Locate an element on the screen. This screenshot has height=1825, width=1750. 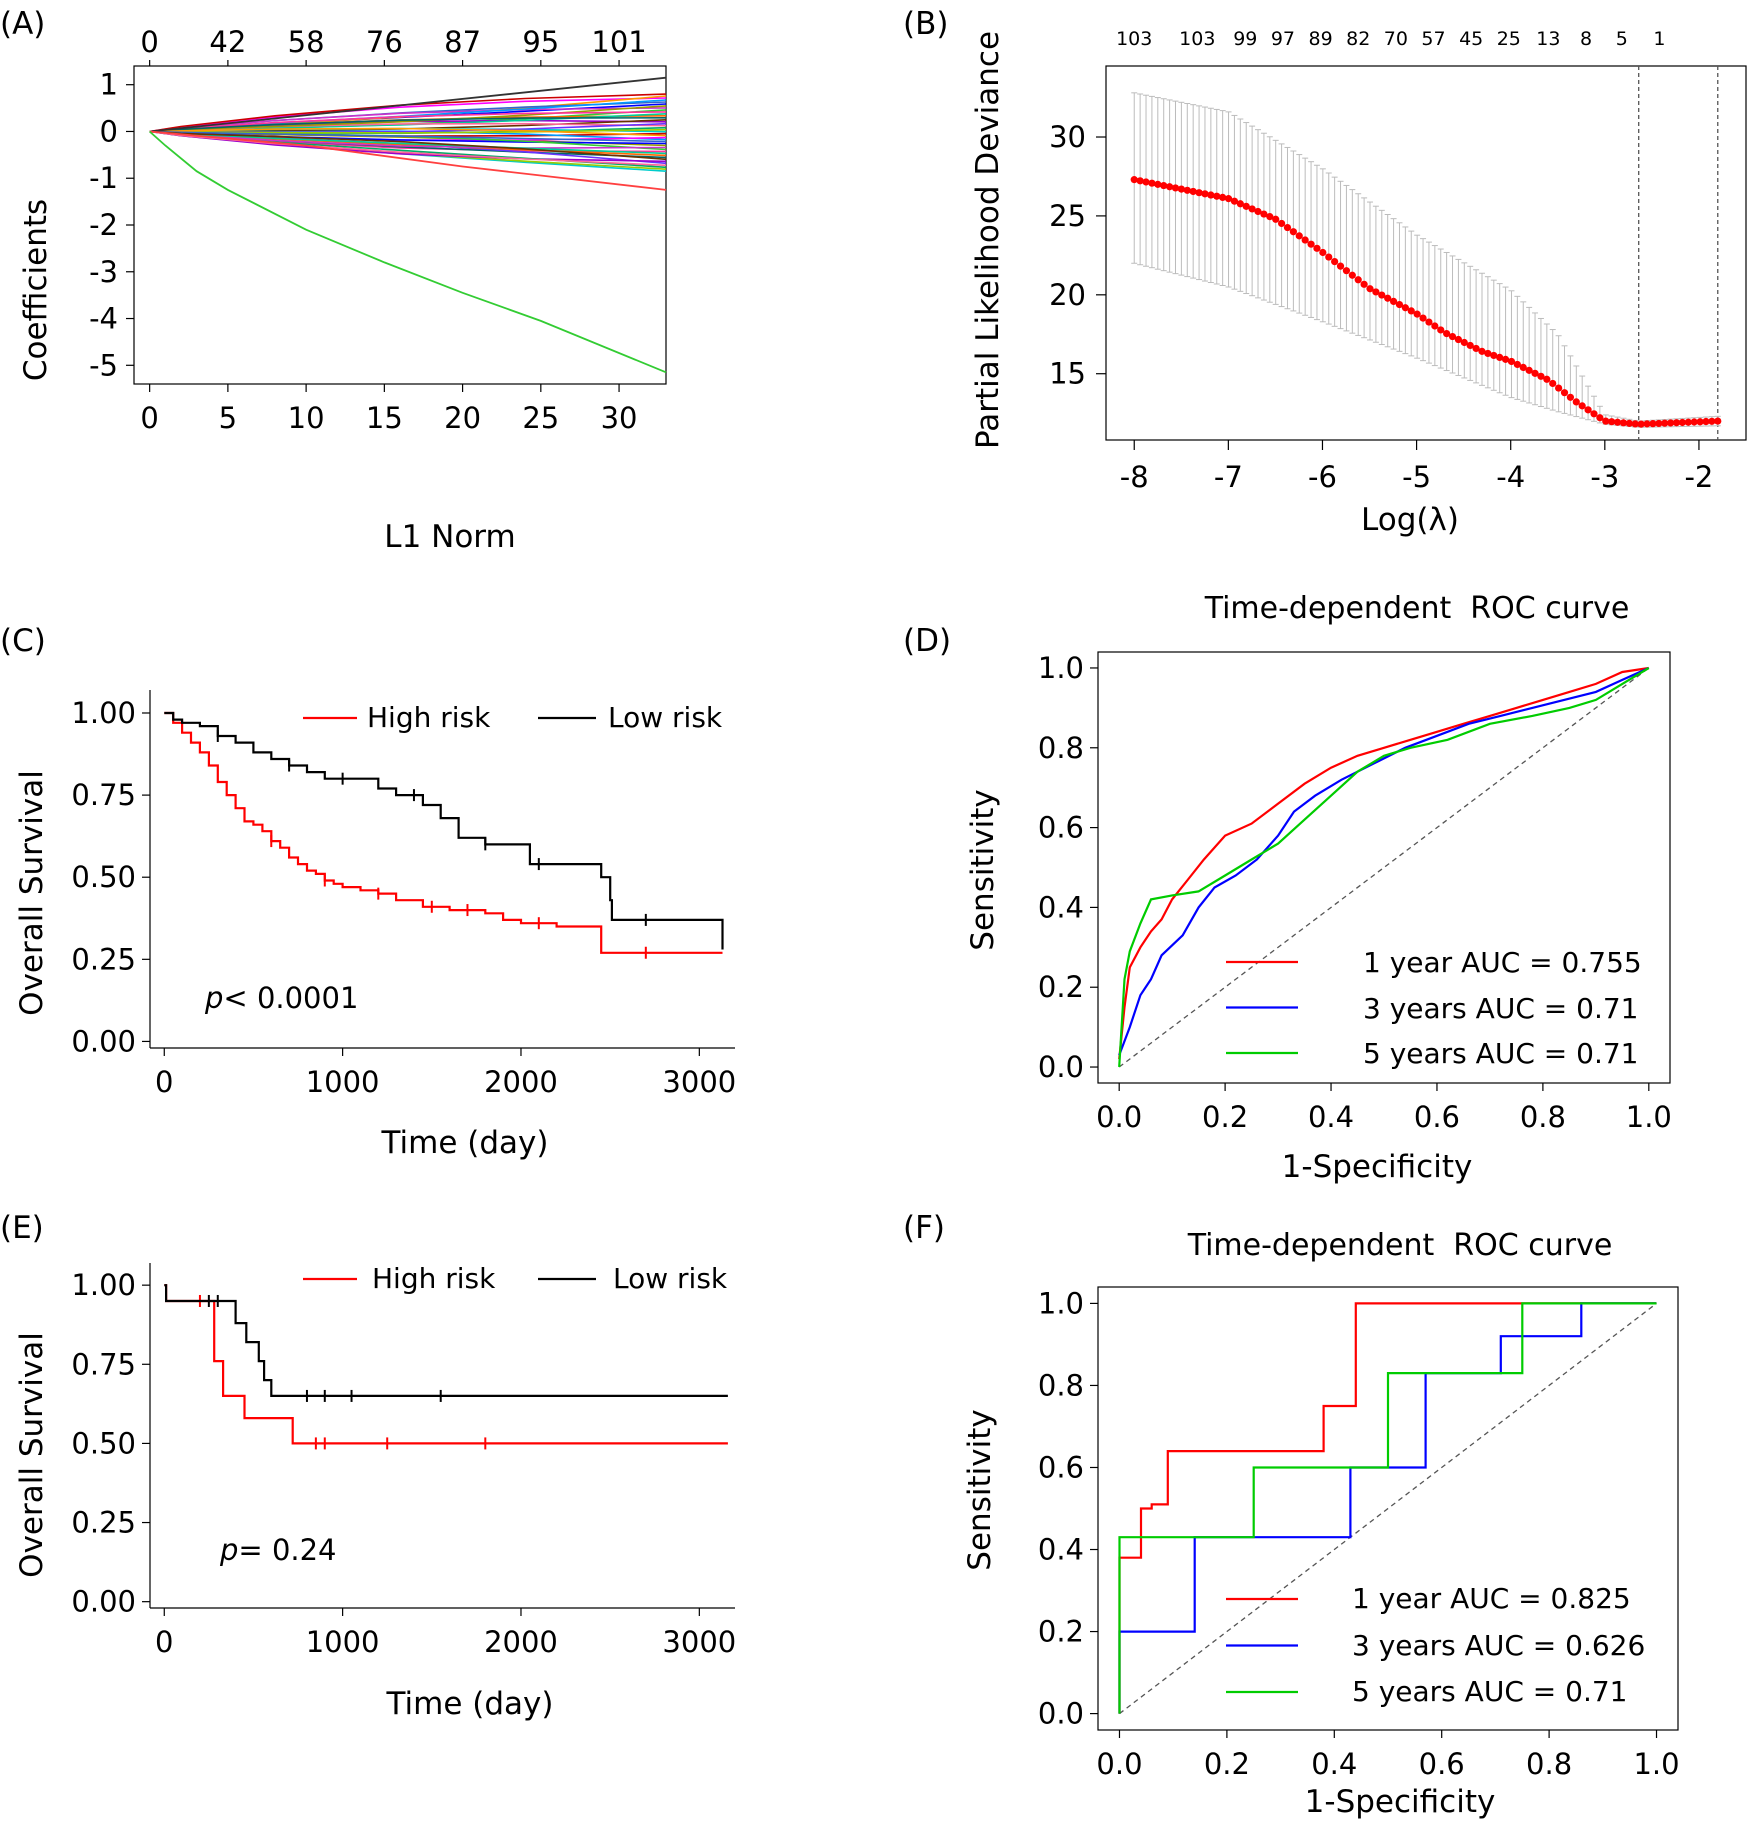
panel-e-xtick-label: 1000 is located at coordinates (343, 1642).